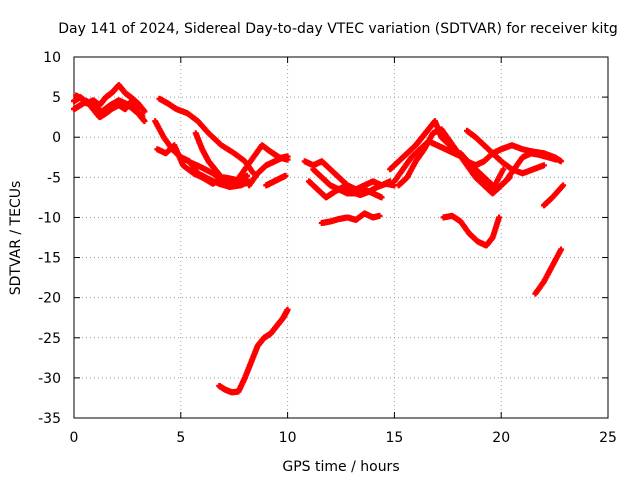 This screenshot has width=640, height=480. I want to click on y-tick-label: 10, so click(52, 58).